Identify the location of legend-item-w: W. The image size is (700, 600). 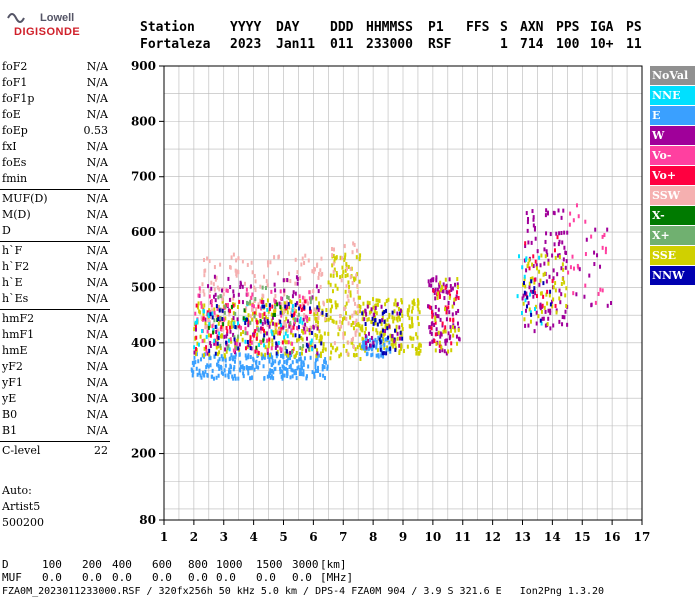
(672, 135).